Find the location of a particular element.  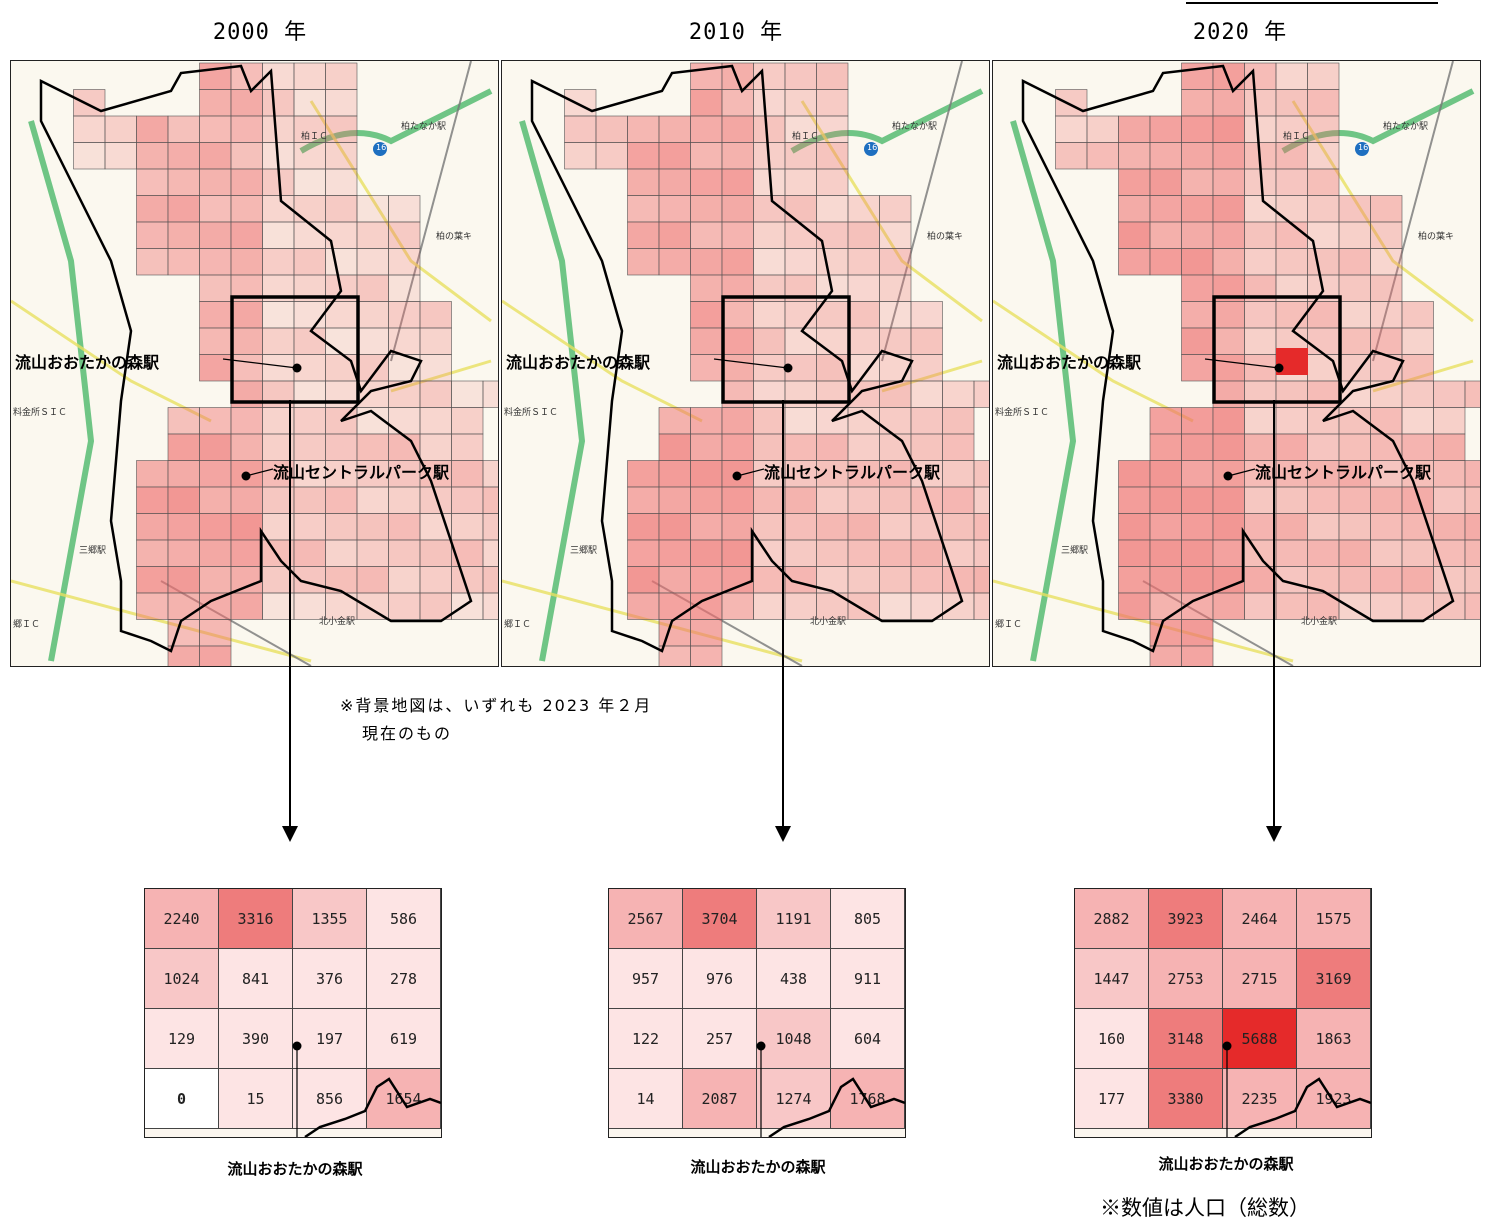

zoom-cell: 586 is located at coordinates (404, 919).